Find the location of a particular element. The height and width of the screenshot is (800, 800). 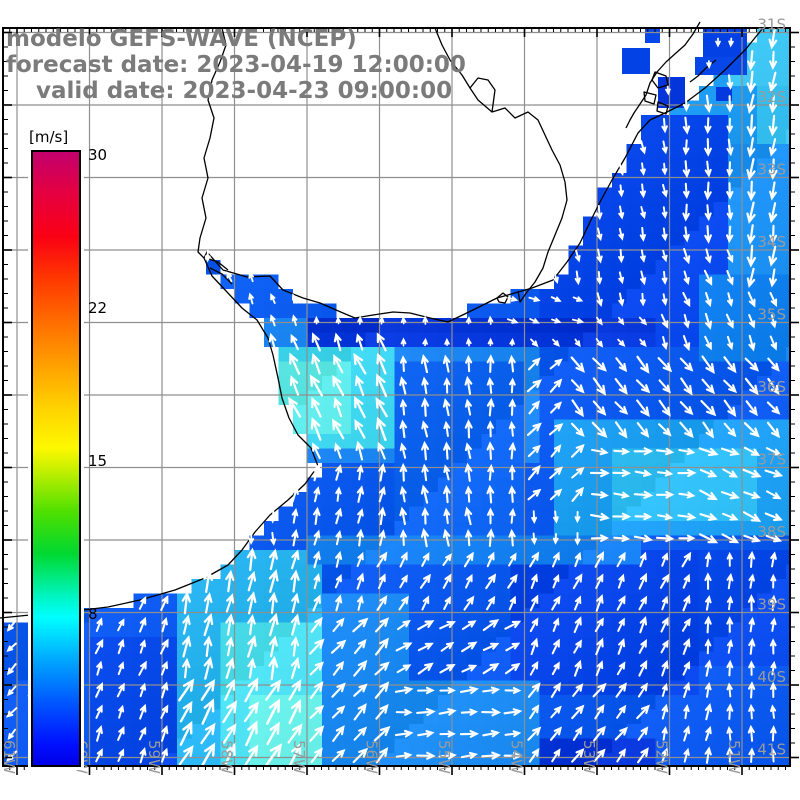

latitude-label: 39S is located at coordinates (771, 605).